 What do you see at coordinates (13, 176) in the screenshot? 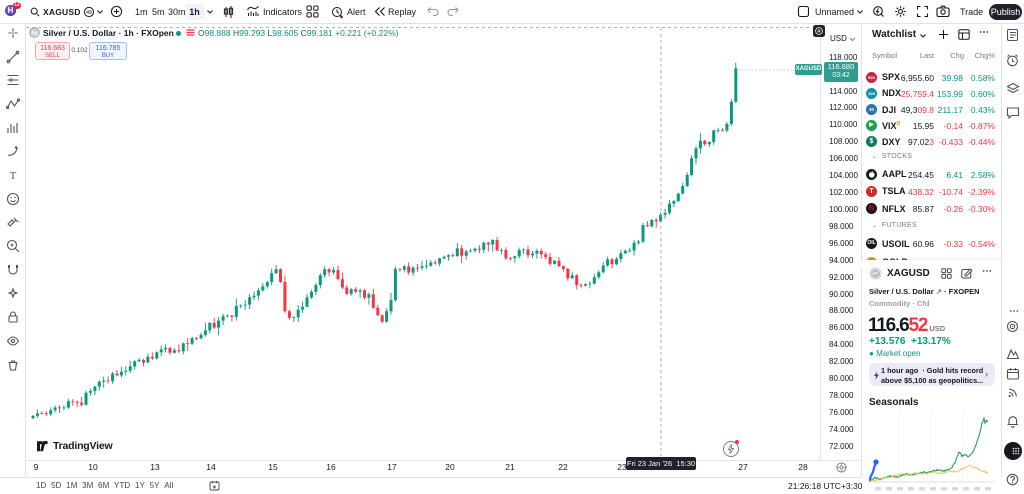
I see `svg-text: T` at bounding box center [13, 176].